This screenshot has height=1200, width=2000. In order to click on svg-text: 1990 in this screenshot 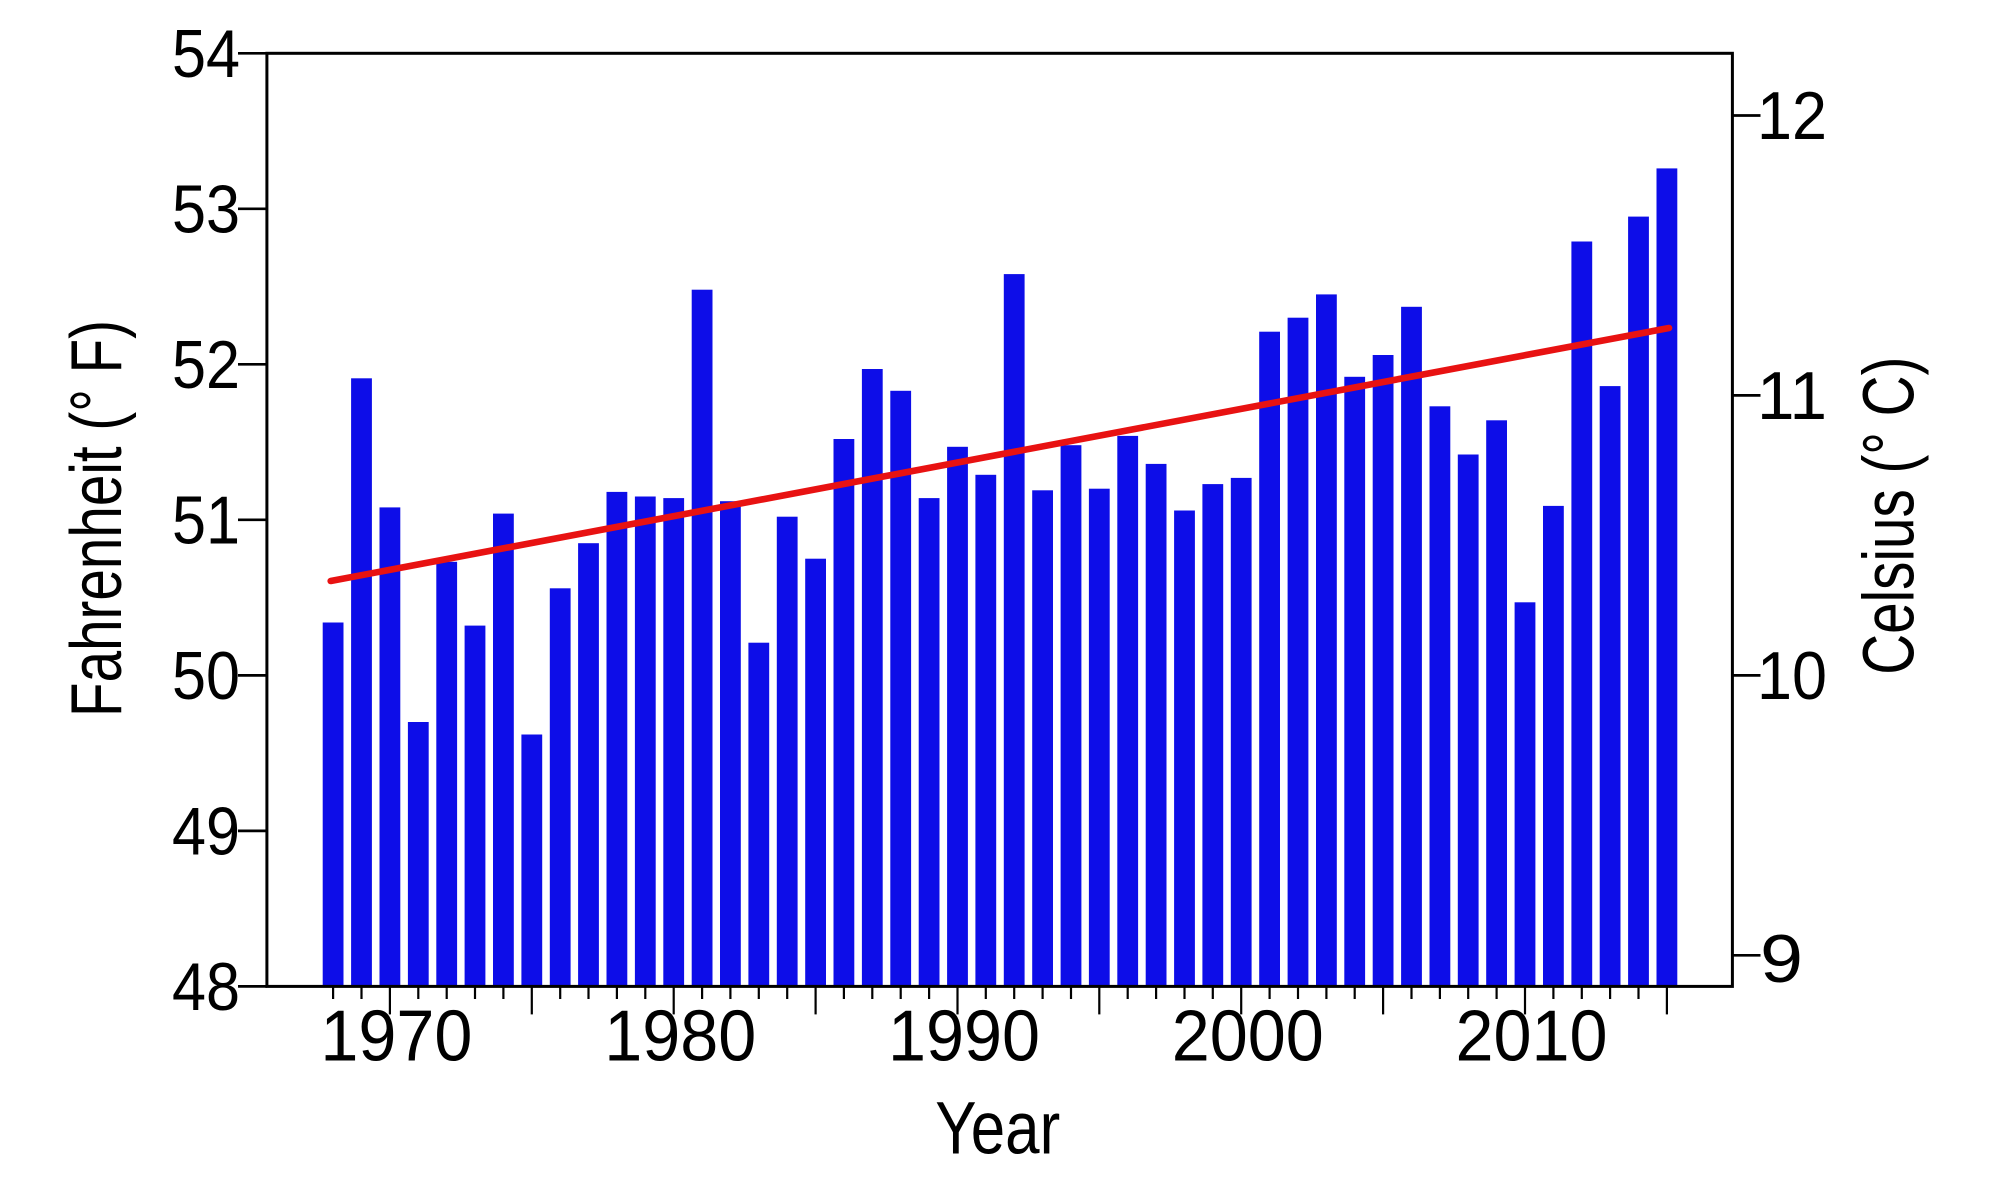, I will do `click(964, 1037)`.